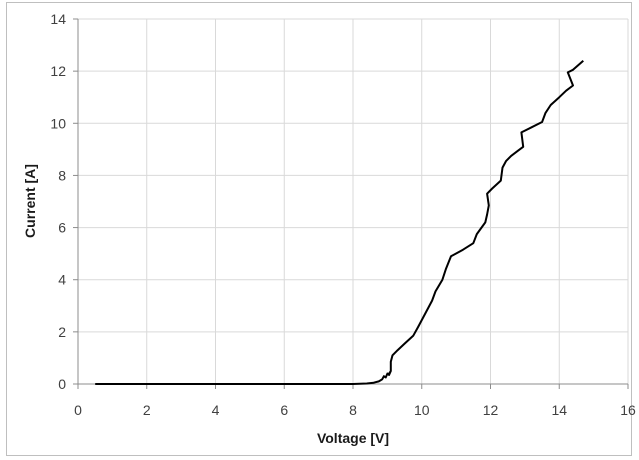  I want to click on x-axis-title: Voltage [V], so click(353, 438).